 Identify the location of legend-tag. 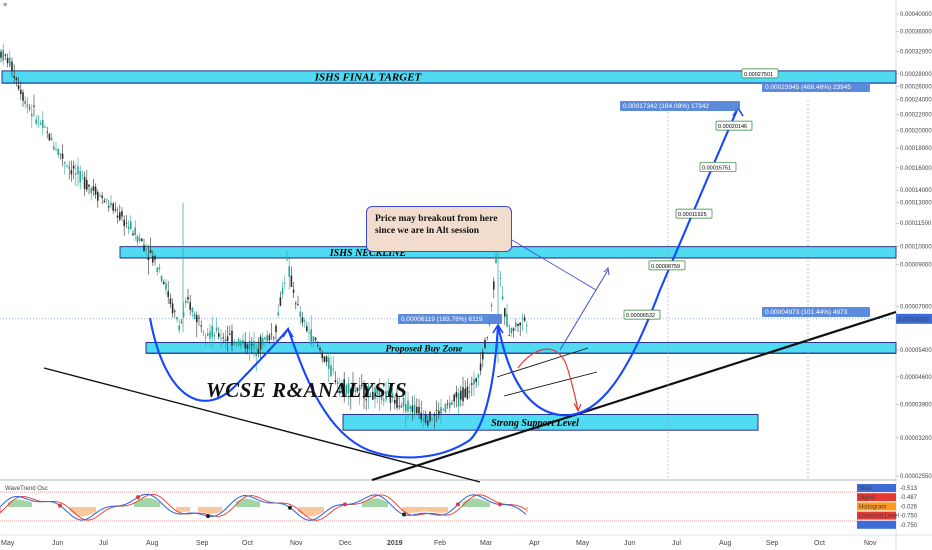
(876, 506).